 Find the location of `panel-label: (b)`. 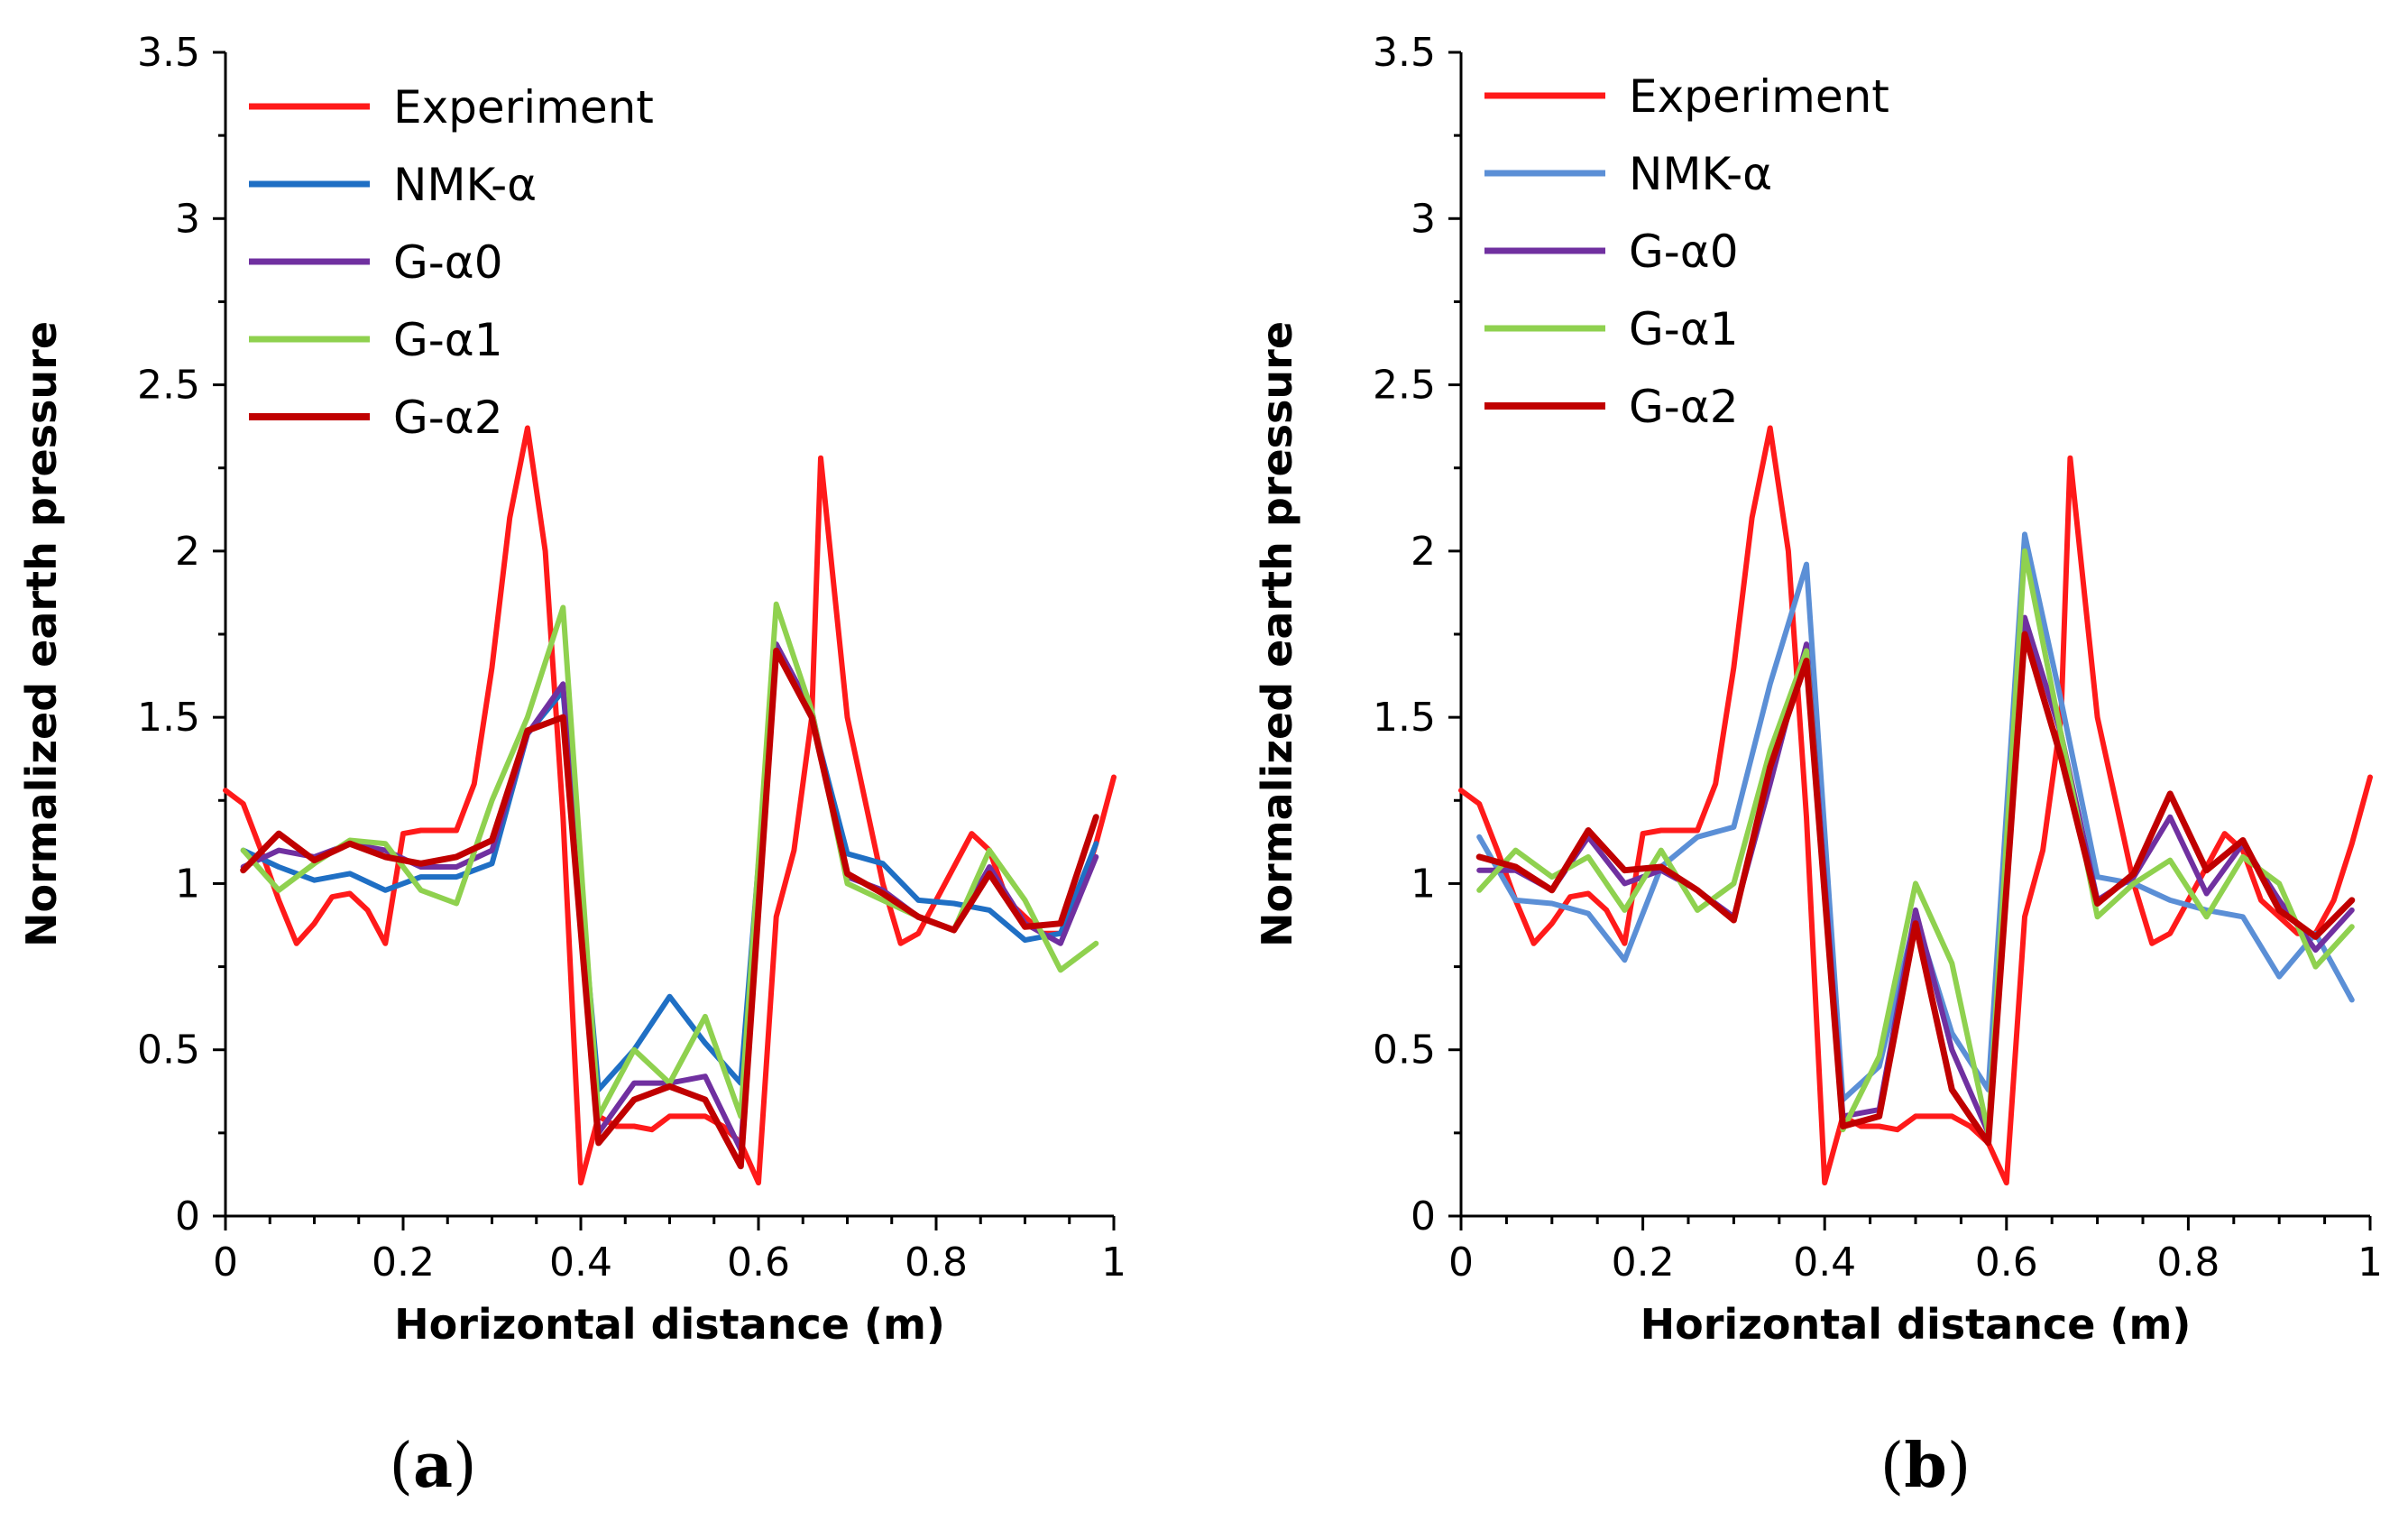

panel-label: (b) is located at coordinates (1925, 1466).